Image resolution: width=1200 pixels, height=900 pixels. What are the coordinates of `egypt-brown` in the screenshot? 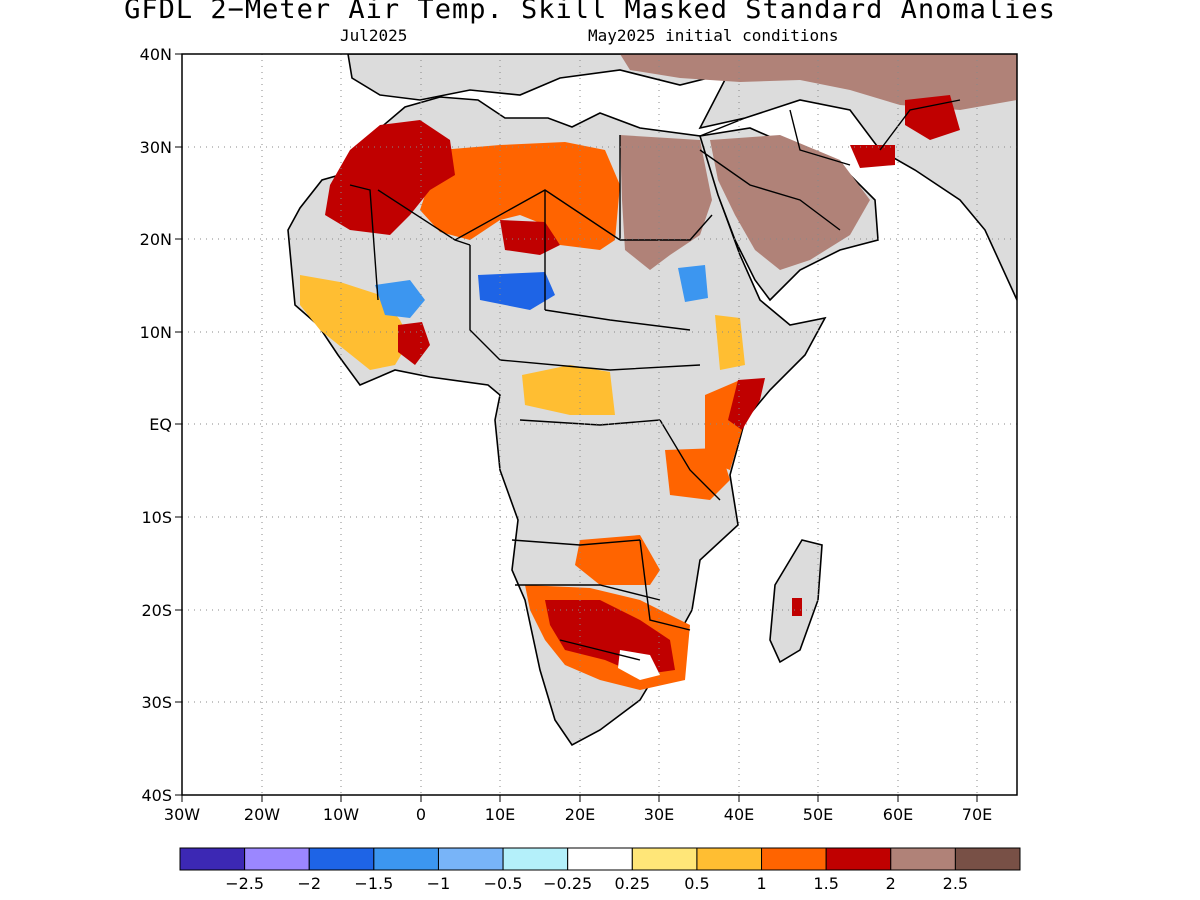 It's located at (666, 202).